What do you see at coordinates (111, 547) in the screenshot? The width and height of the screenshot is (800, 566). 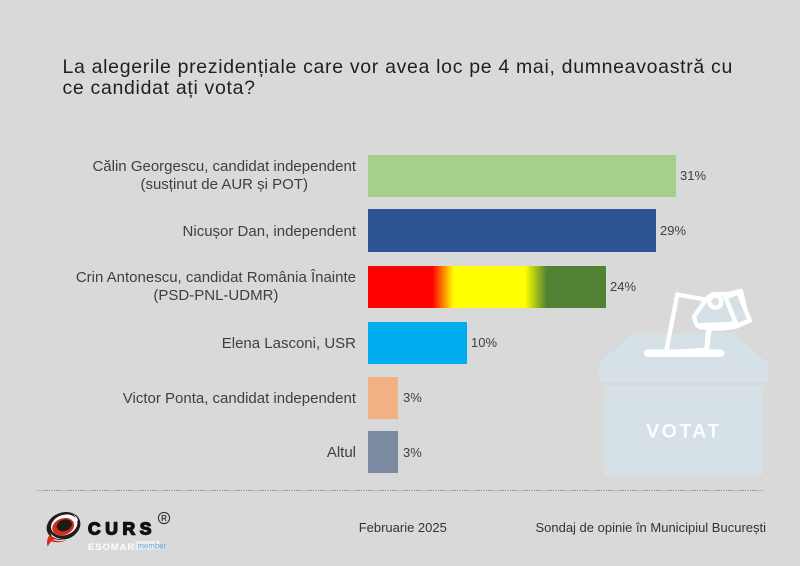 I see `svg-text: ESOMAR` at bounding box center [111, 547].